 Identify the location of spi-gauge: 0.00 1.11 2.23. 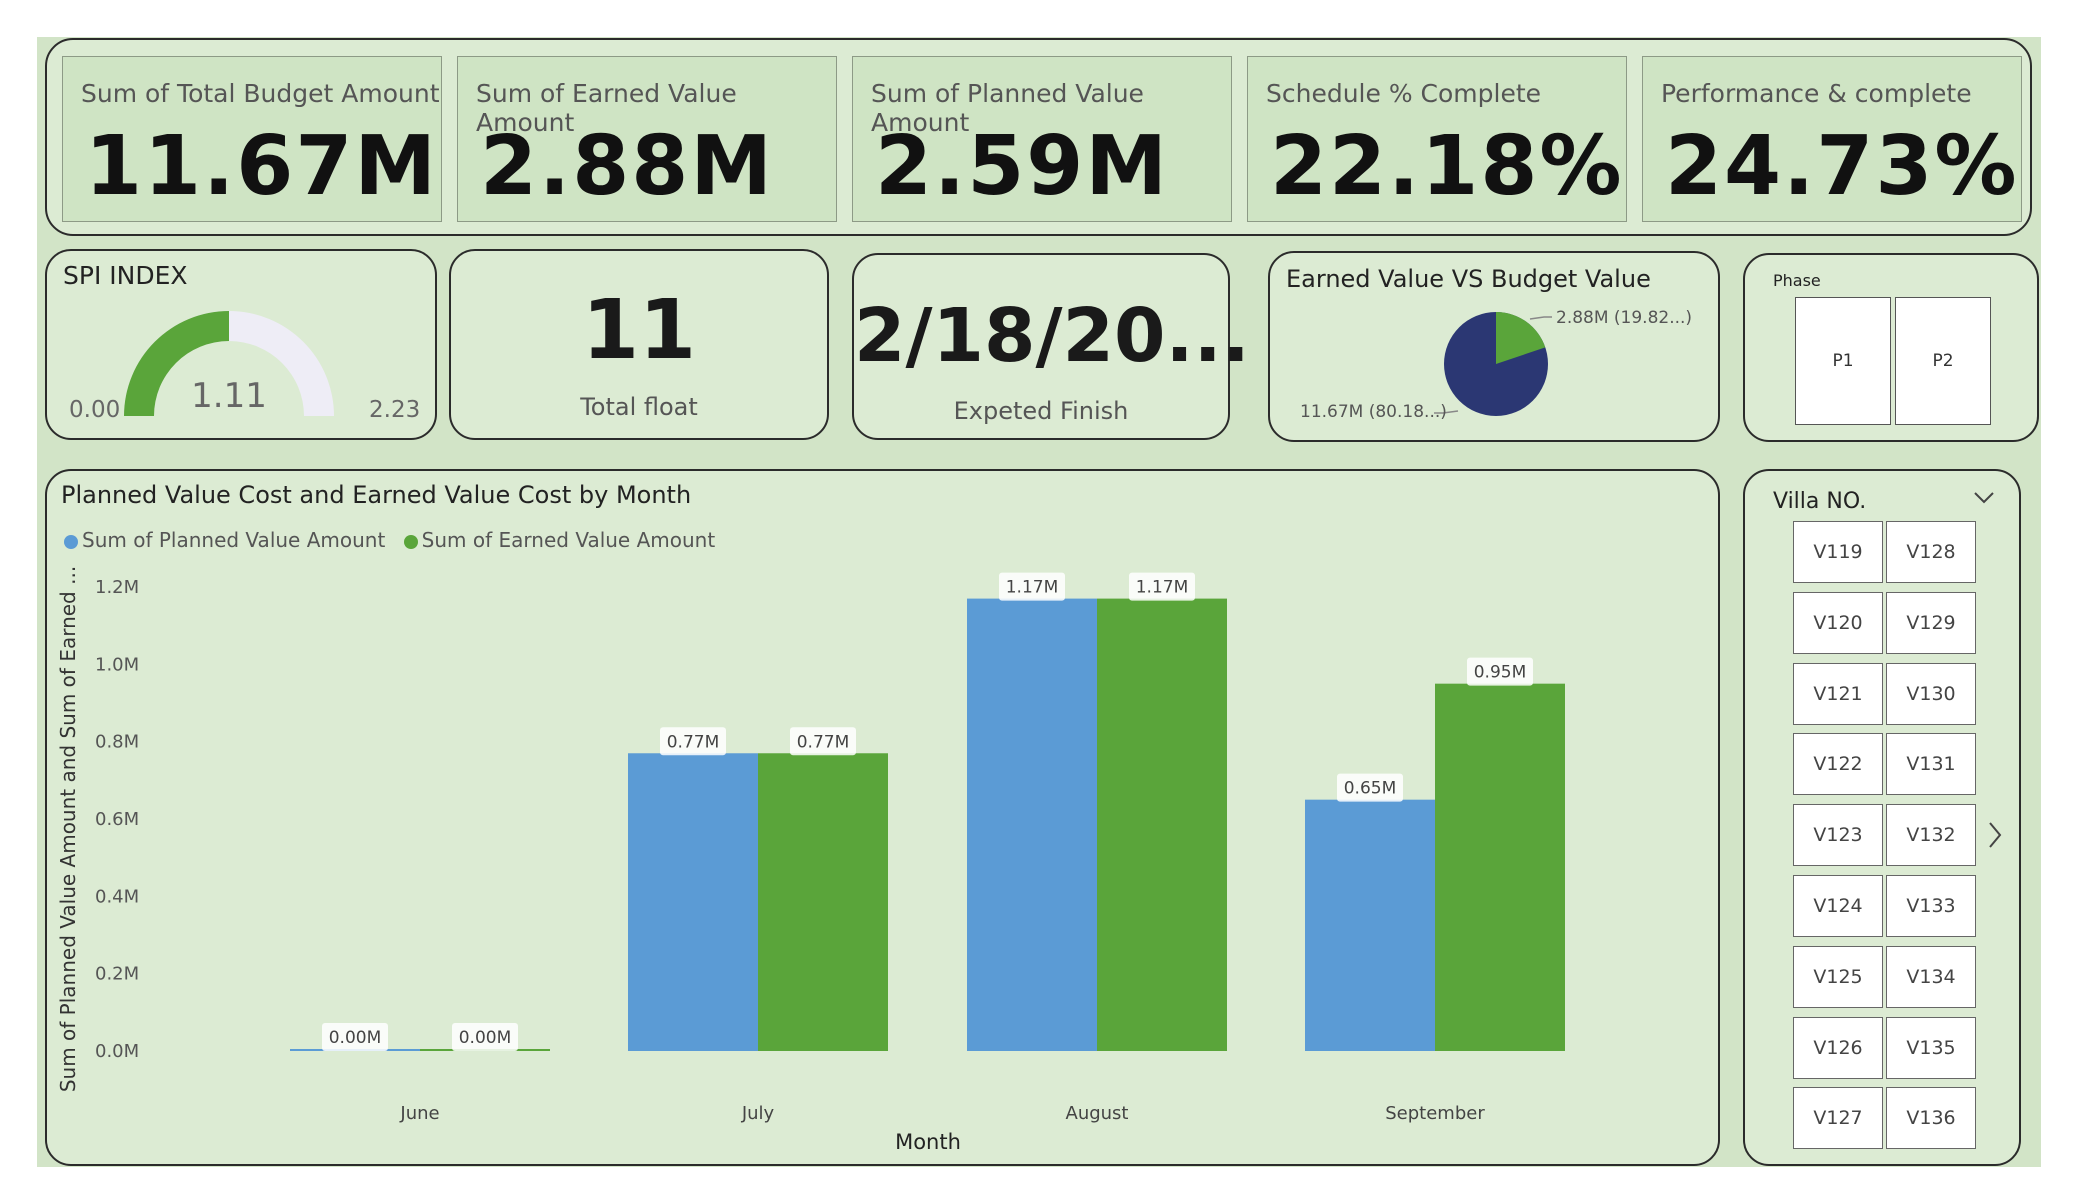
(244, 367).